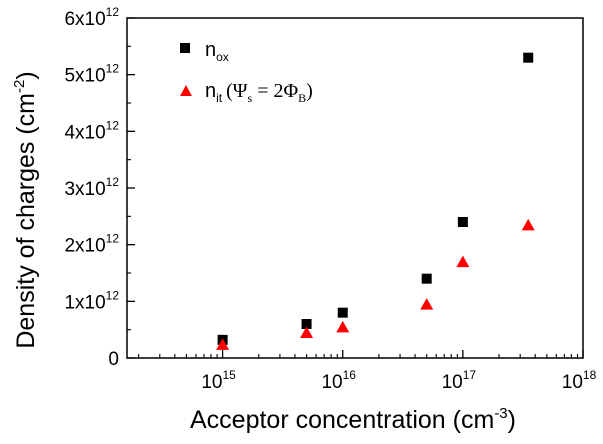 This screenshot has height=444, width=603. I want to click on legend: nox nit (Ψs = 2ΦB), so click(246, 72).